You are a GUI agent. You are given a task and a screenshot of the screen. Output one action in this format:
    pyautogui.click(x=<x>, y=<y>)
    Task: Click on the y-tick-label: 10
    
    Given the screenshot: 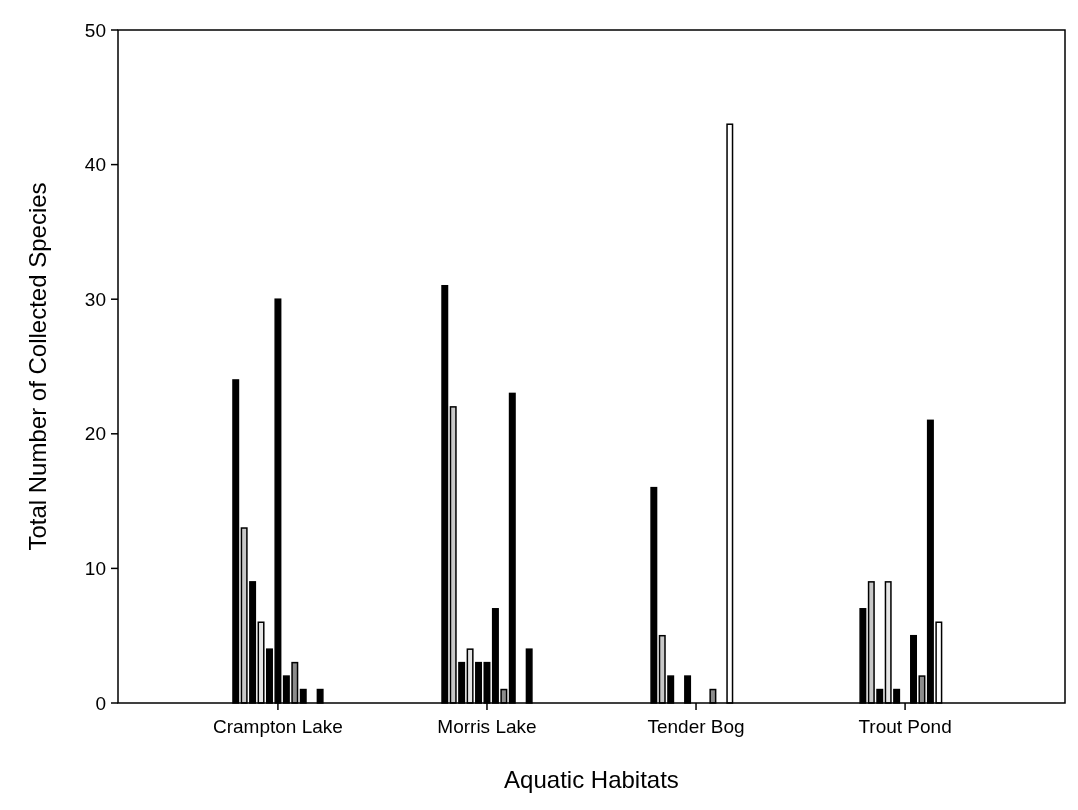 What is the action you would take?
    pyautogui.click(x=95, y=569)
    